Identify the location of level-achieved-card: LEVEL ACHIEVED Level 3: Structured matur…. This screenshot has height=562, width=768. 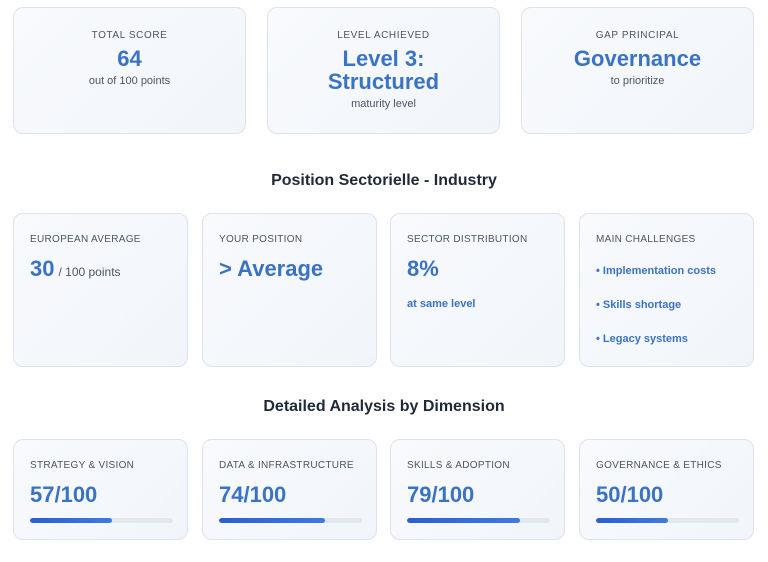
(383, 70).